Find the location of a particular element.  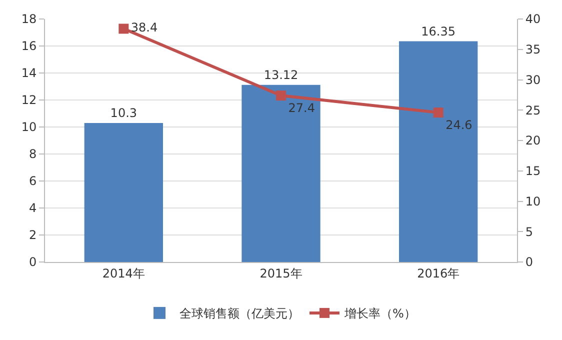

x-tick-label: 2014年 is located at coordinates (123, 273).